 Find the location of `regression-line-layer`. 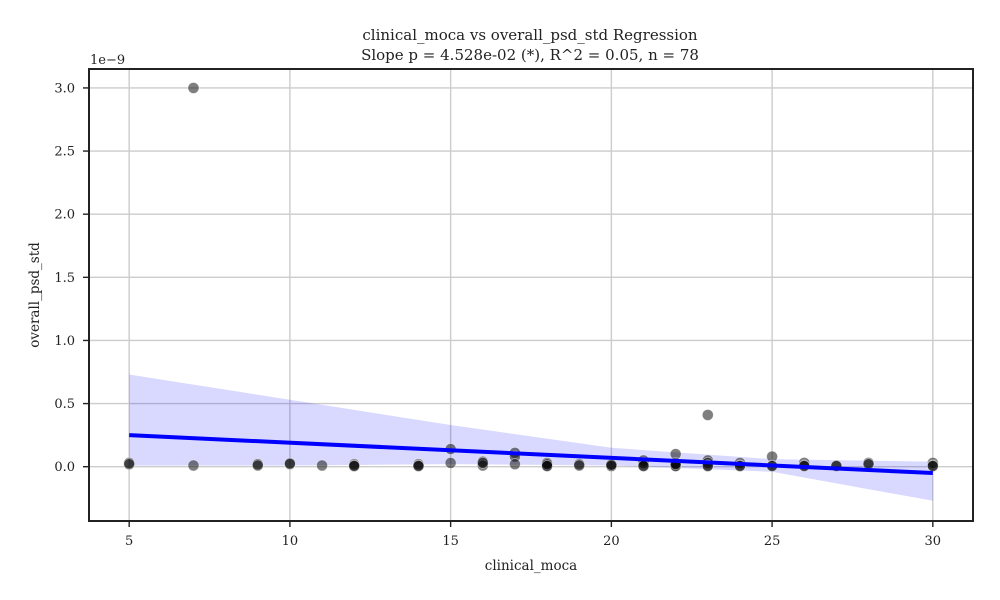

regression-line-layer is located at coordinates (531, 454).